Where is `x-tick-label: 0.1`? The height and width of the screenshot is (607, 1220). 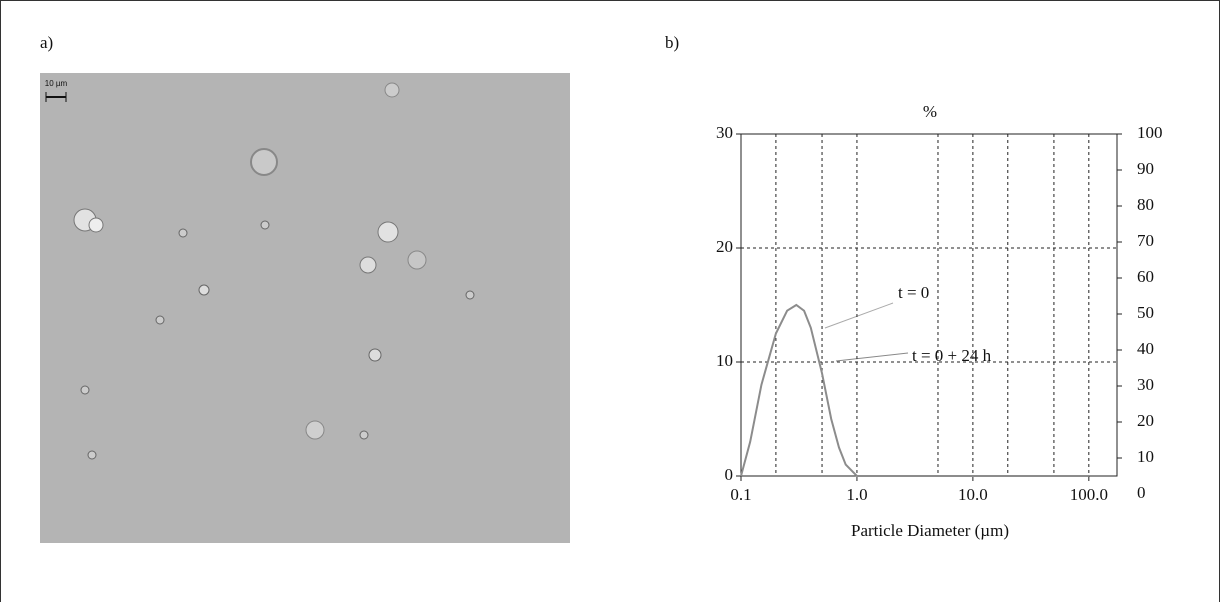
x-tick-label: 0.1 is located at coordinates (740, 494).